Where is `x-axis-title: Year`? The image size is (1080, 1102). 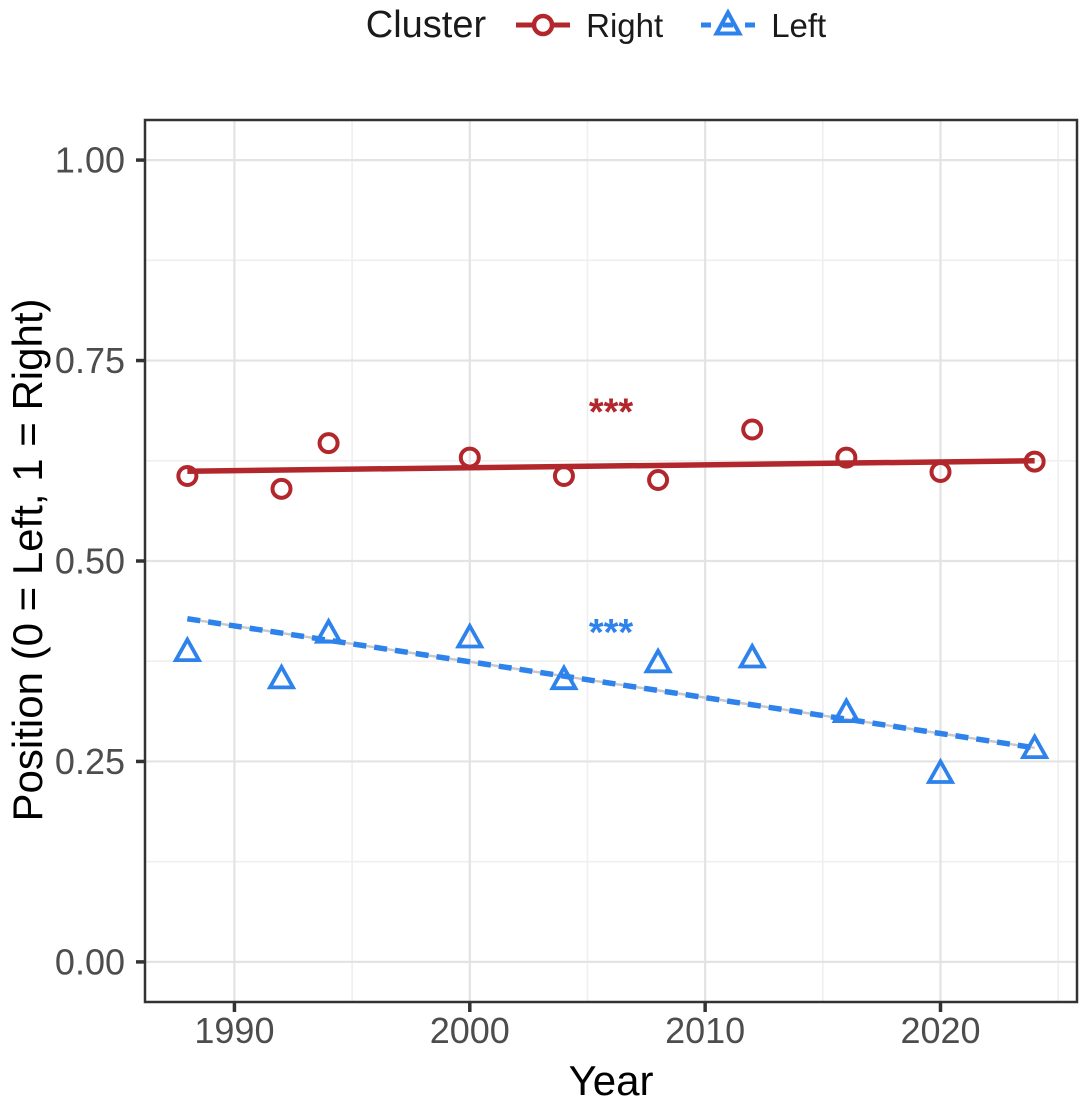
x-axis-title: Year is located at coordinates (611, 1079).